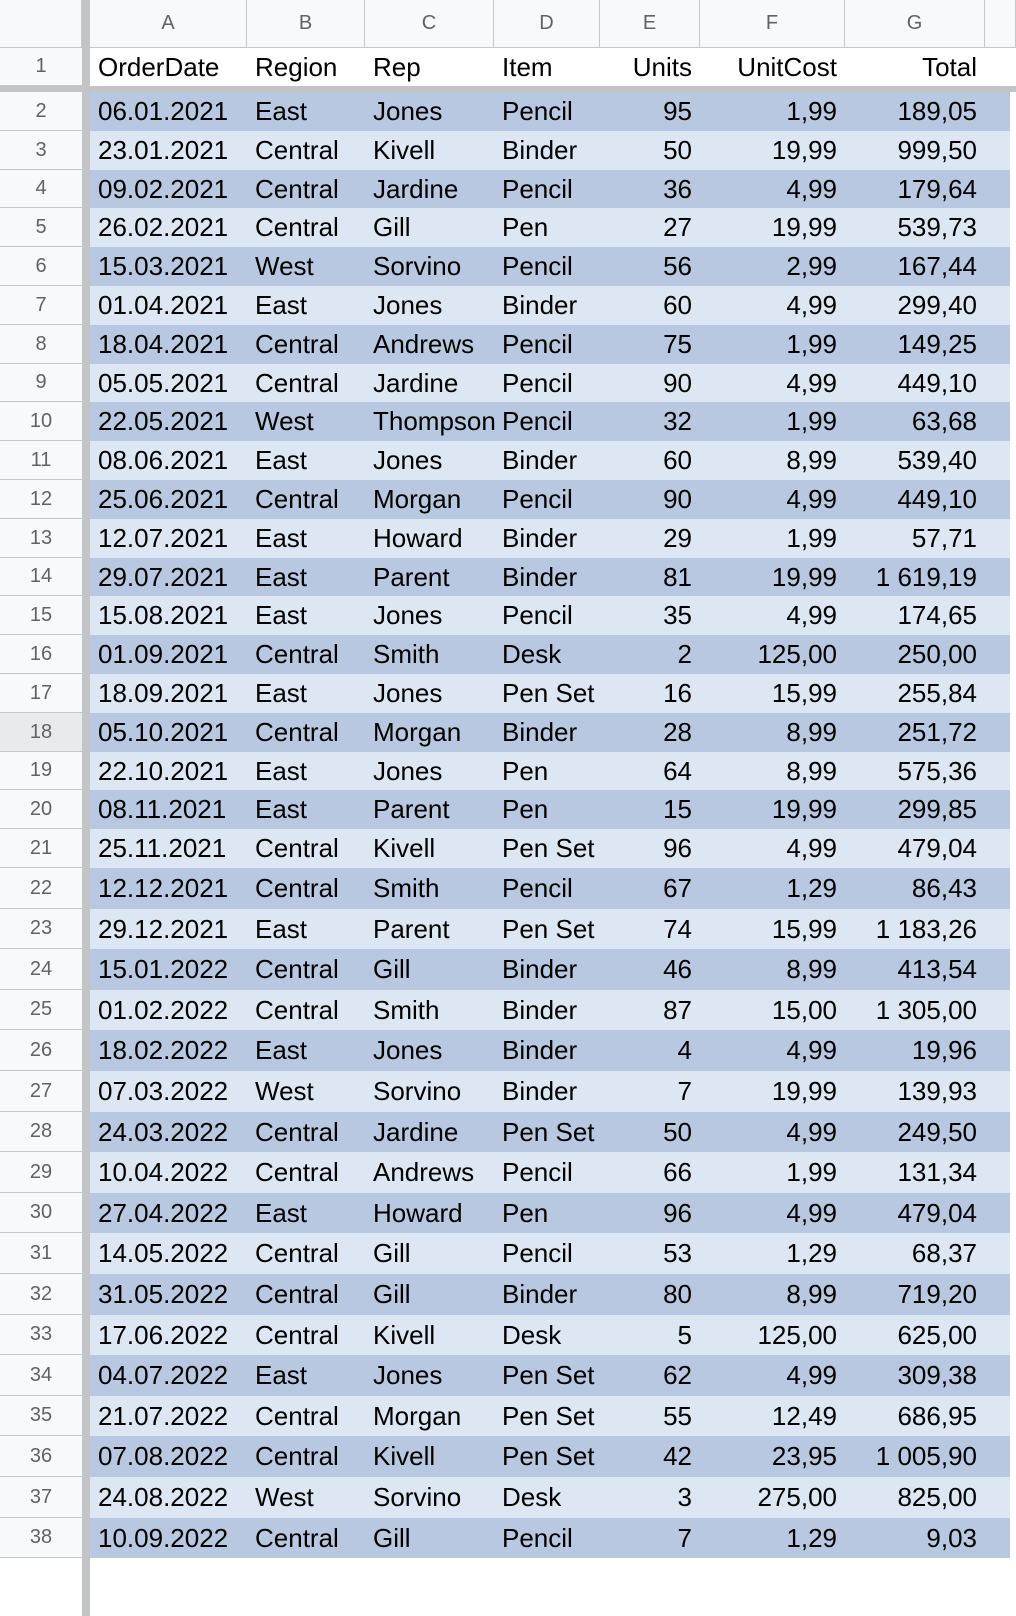  I want to click on cell-item: Item, so click(527, 66).